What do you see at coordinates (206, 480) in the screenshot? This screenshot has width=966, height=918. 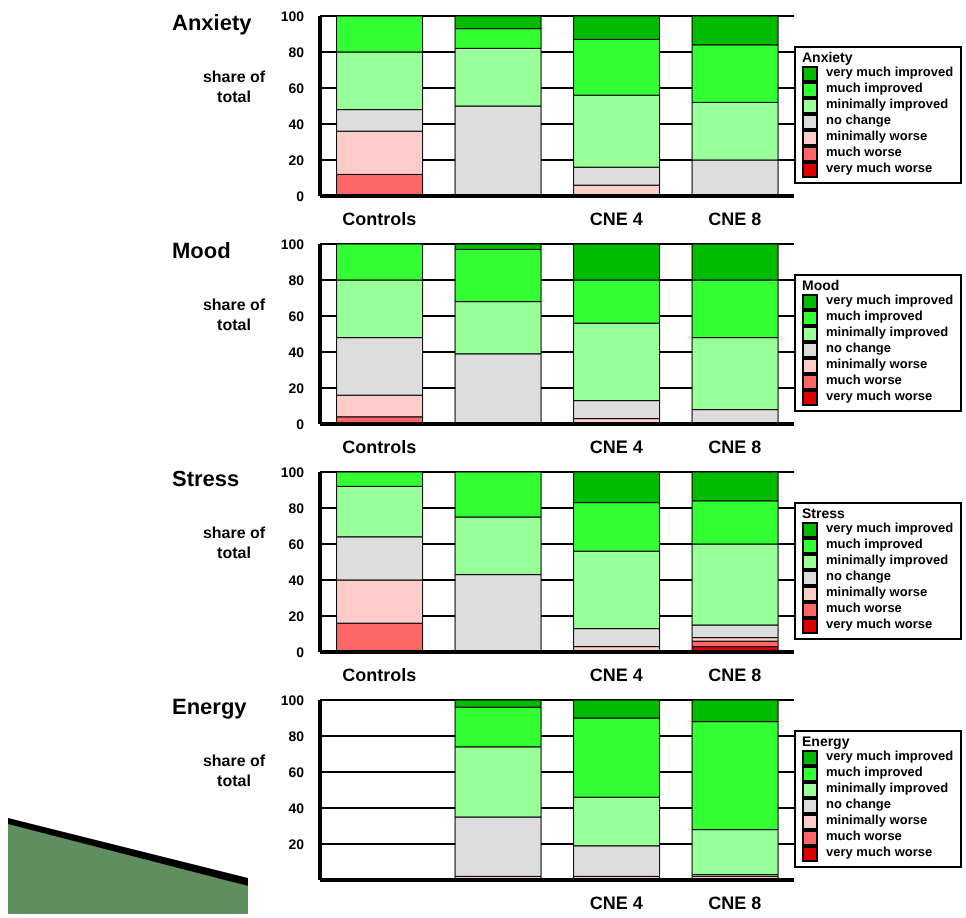 I see `chart-title: Stress` at bounding box center [206, 480].